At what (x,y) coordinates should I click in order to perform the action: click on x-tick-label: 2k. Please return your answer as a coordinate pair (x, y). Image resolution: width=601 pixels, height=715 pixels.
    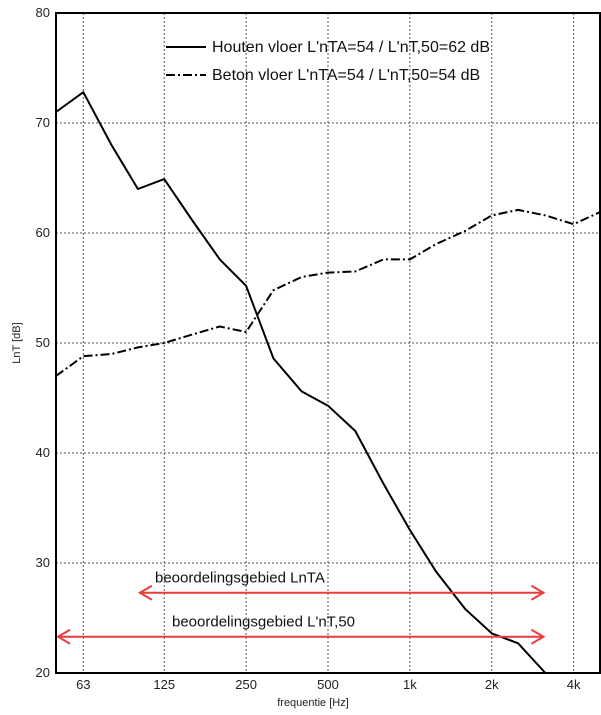
    Looking at the image, I should click on (492, 684).